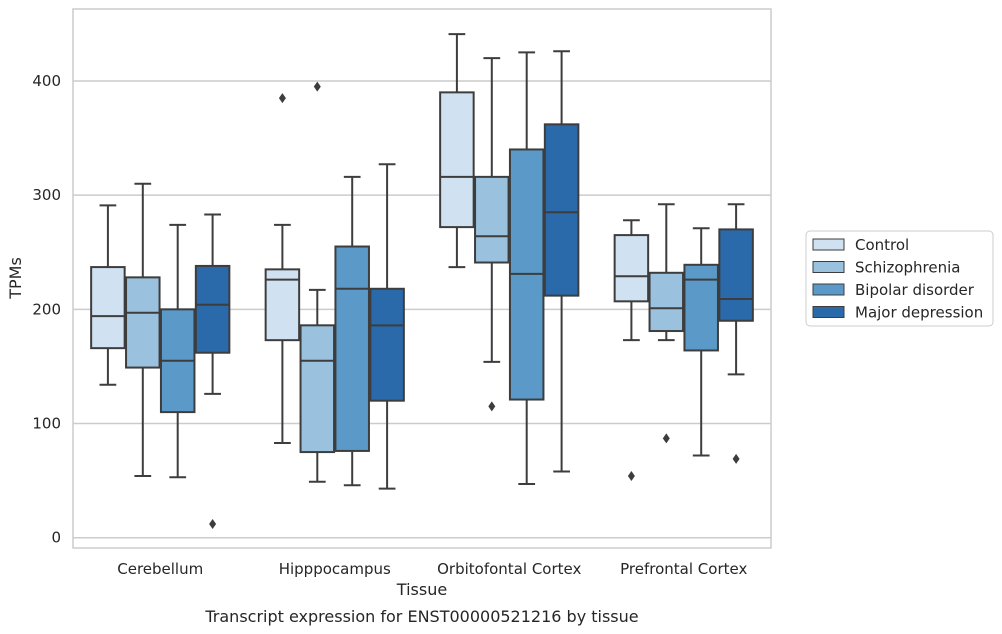  I want to click on x-tick-label: Prefrontal Cortex, so click(683, 569).